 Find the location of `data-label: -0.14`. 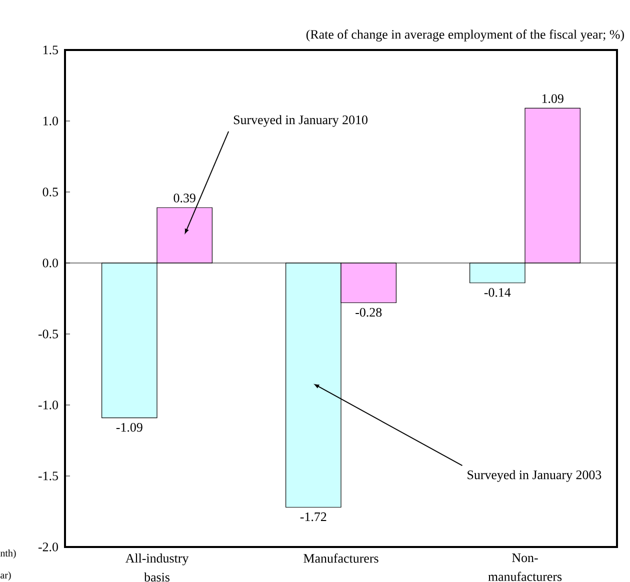

data-label: -0.14 is located at coordinates (497, 292).